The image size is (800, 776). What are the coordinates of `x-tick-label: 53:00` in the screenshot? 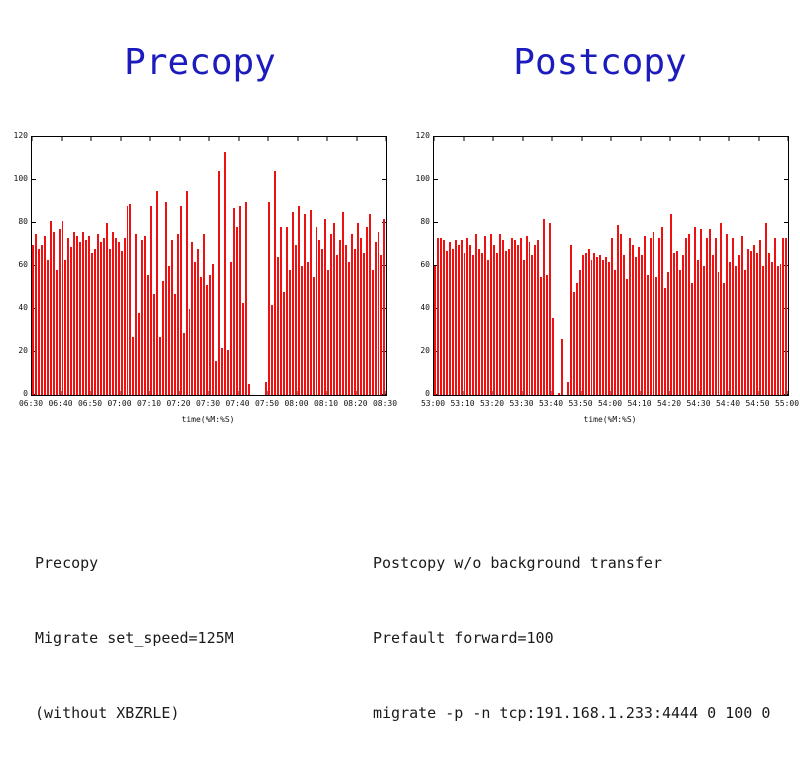 It's located at (433, 403).